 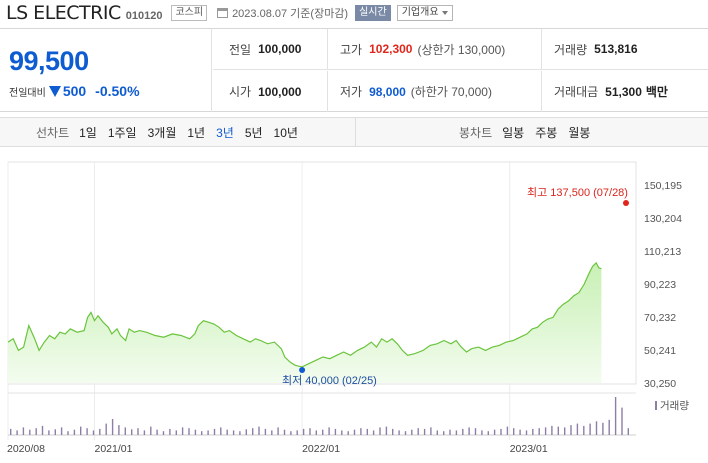 I want to click on tab-period-0: 1일, so click(x=88, y=132).